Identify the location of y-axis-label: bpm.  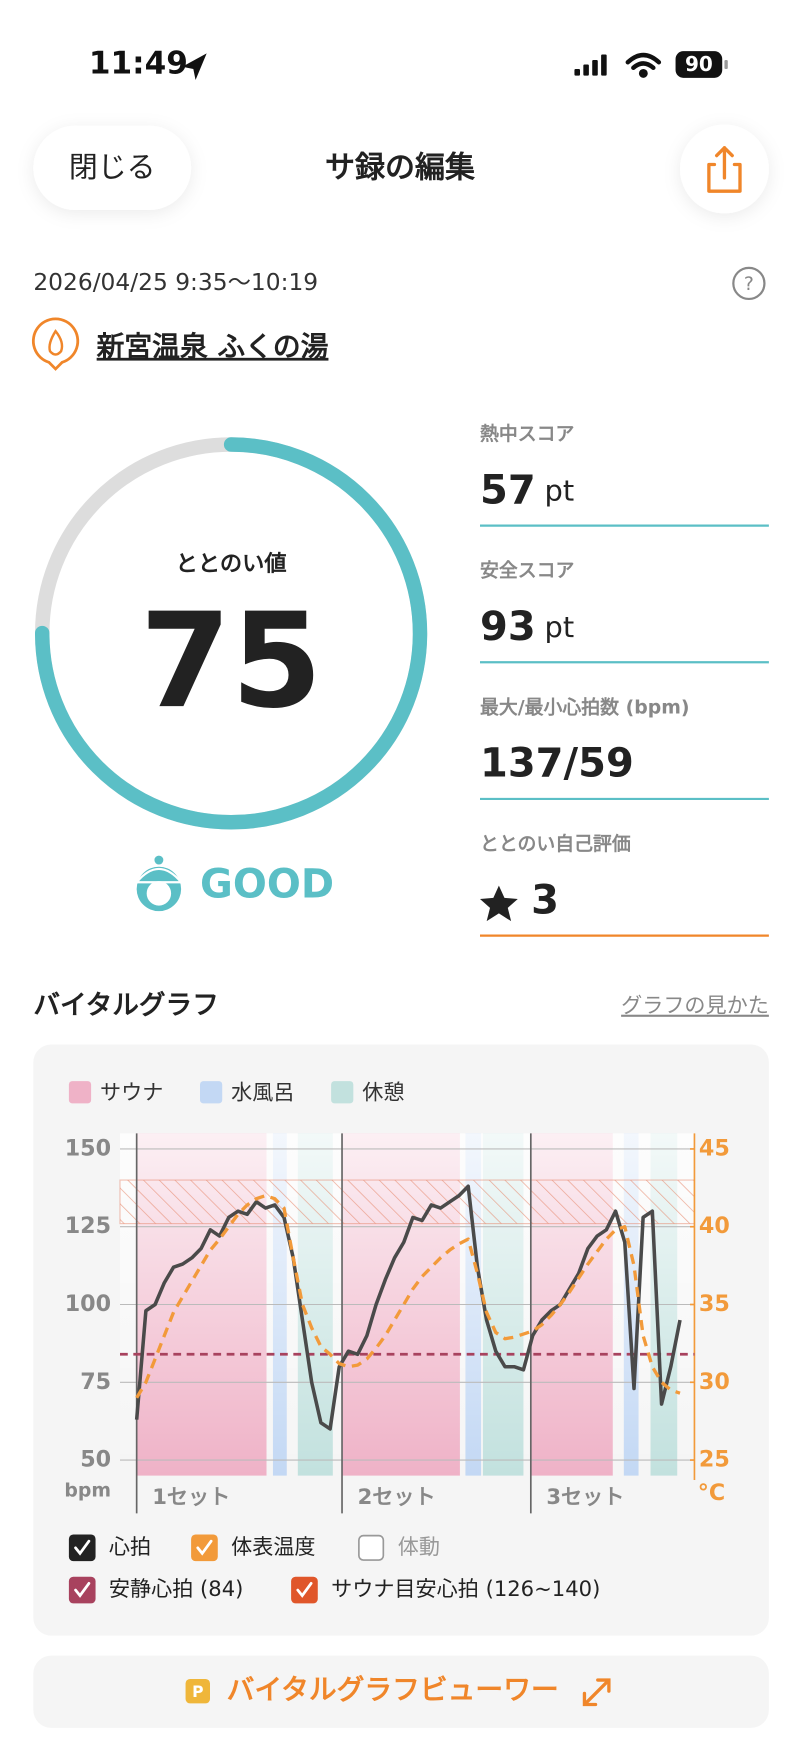
(87, 1491).